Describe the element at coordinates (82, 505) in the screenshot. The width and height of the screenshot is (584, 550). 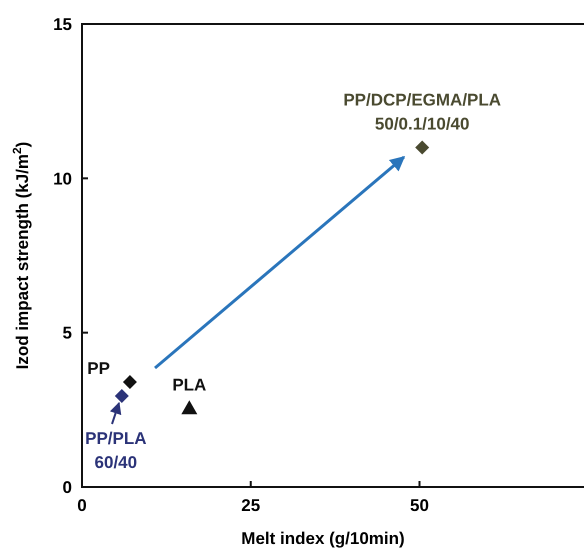
I see `x-tick-label: 0` at that location.